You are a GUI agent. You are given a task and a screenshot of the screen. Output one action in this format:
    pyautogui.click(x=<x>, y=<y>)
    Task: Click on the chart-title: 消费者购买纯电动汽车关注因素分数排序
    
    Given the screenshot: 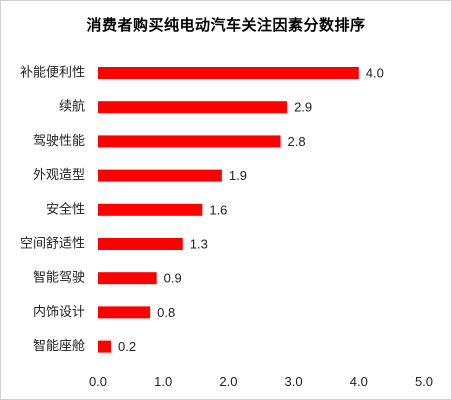 What is the action you would take?
    pyautogui.click(x=226, y=25)
    